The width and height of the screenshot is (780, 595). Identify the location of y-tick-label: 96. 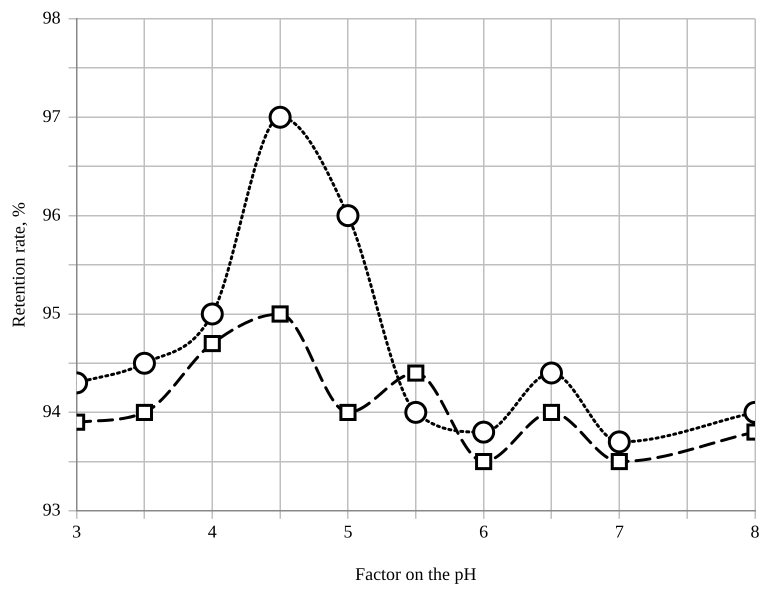
(51, 214).